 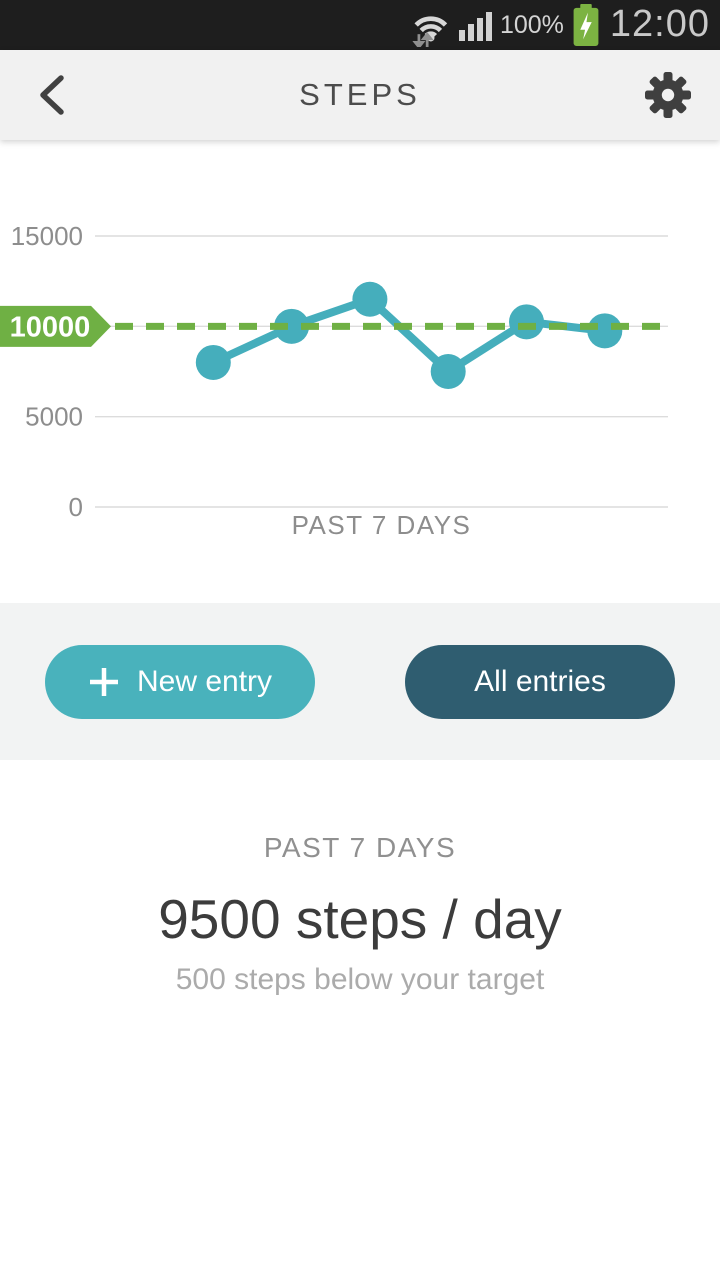 I want to click on new-entry-label: New entry, so click(x=204, y=681).